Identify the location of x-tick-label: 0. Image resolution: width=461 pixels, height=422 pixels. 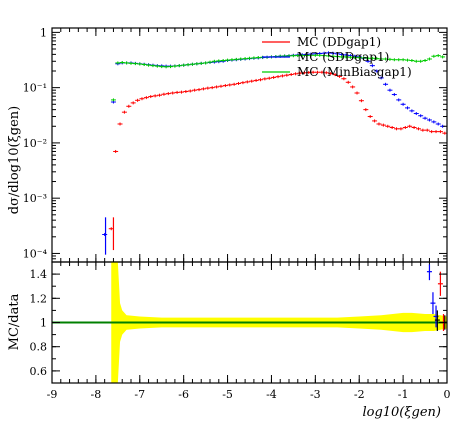
(447, 394).